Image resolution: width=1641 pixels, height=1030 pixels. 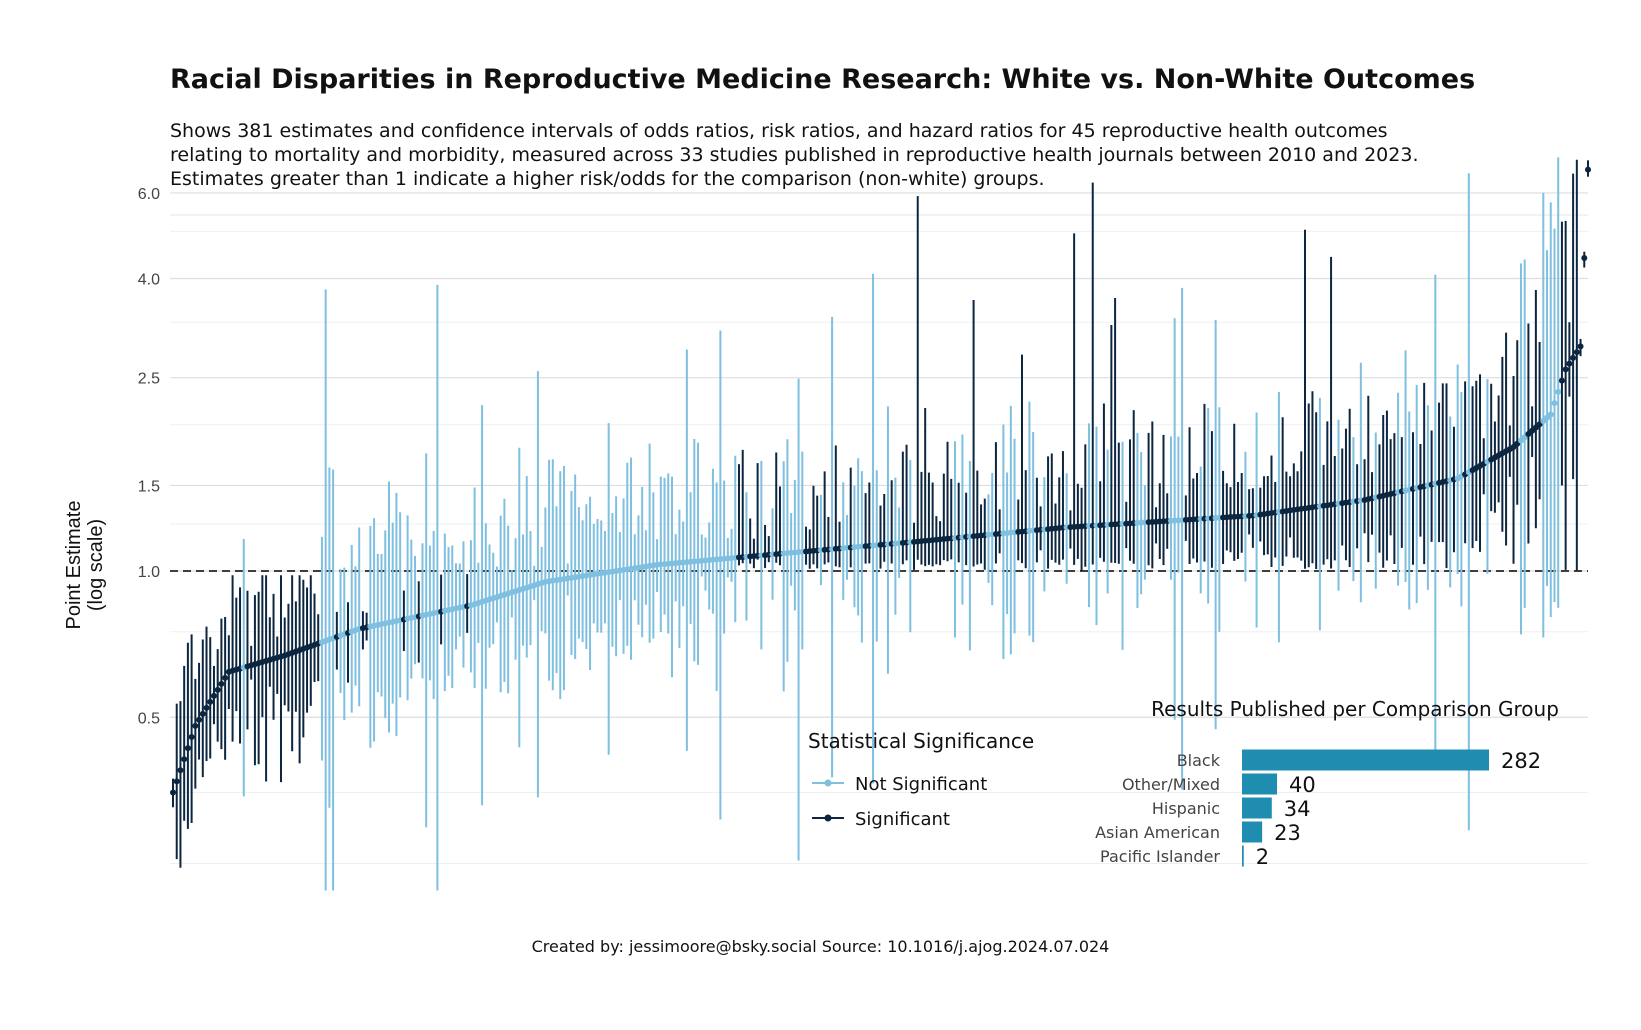 What do you see at coordinates (828, 818) in the screenshot?
I see `legend-point-significant` at bounding box center [828, 818].